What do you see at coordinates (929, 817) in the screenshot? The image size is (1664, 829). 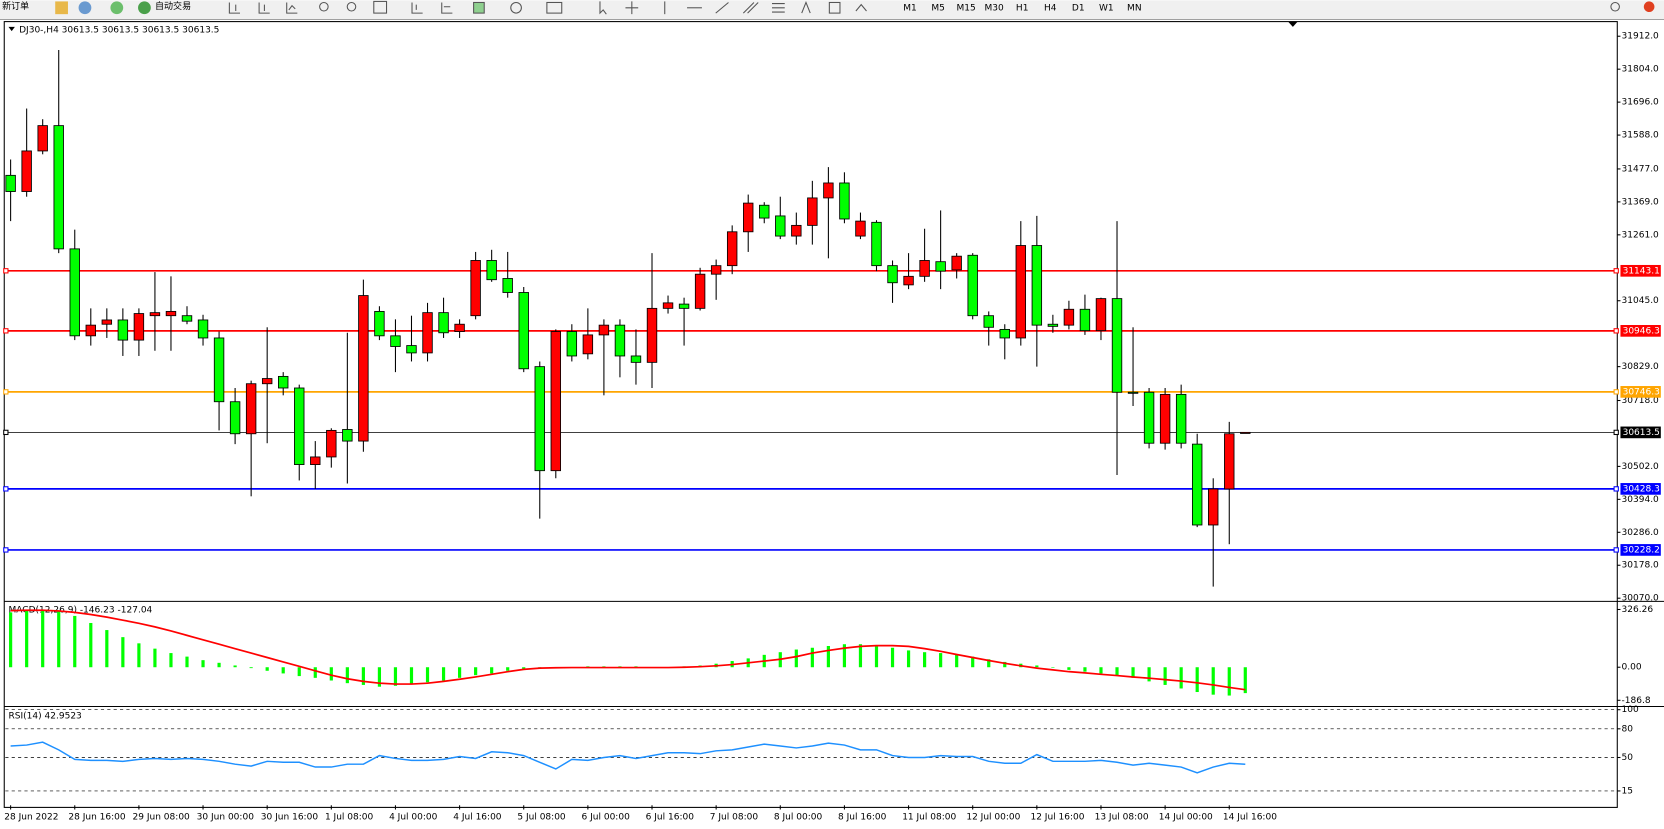 I see `x-tick-label: 11 Jul 08:00` at bounding box center [929, 817].